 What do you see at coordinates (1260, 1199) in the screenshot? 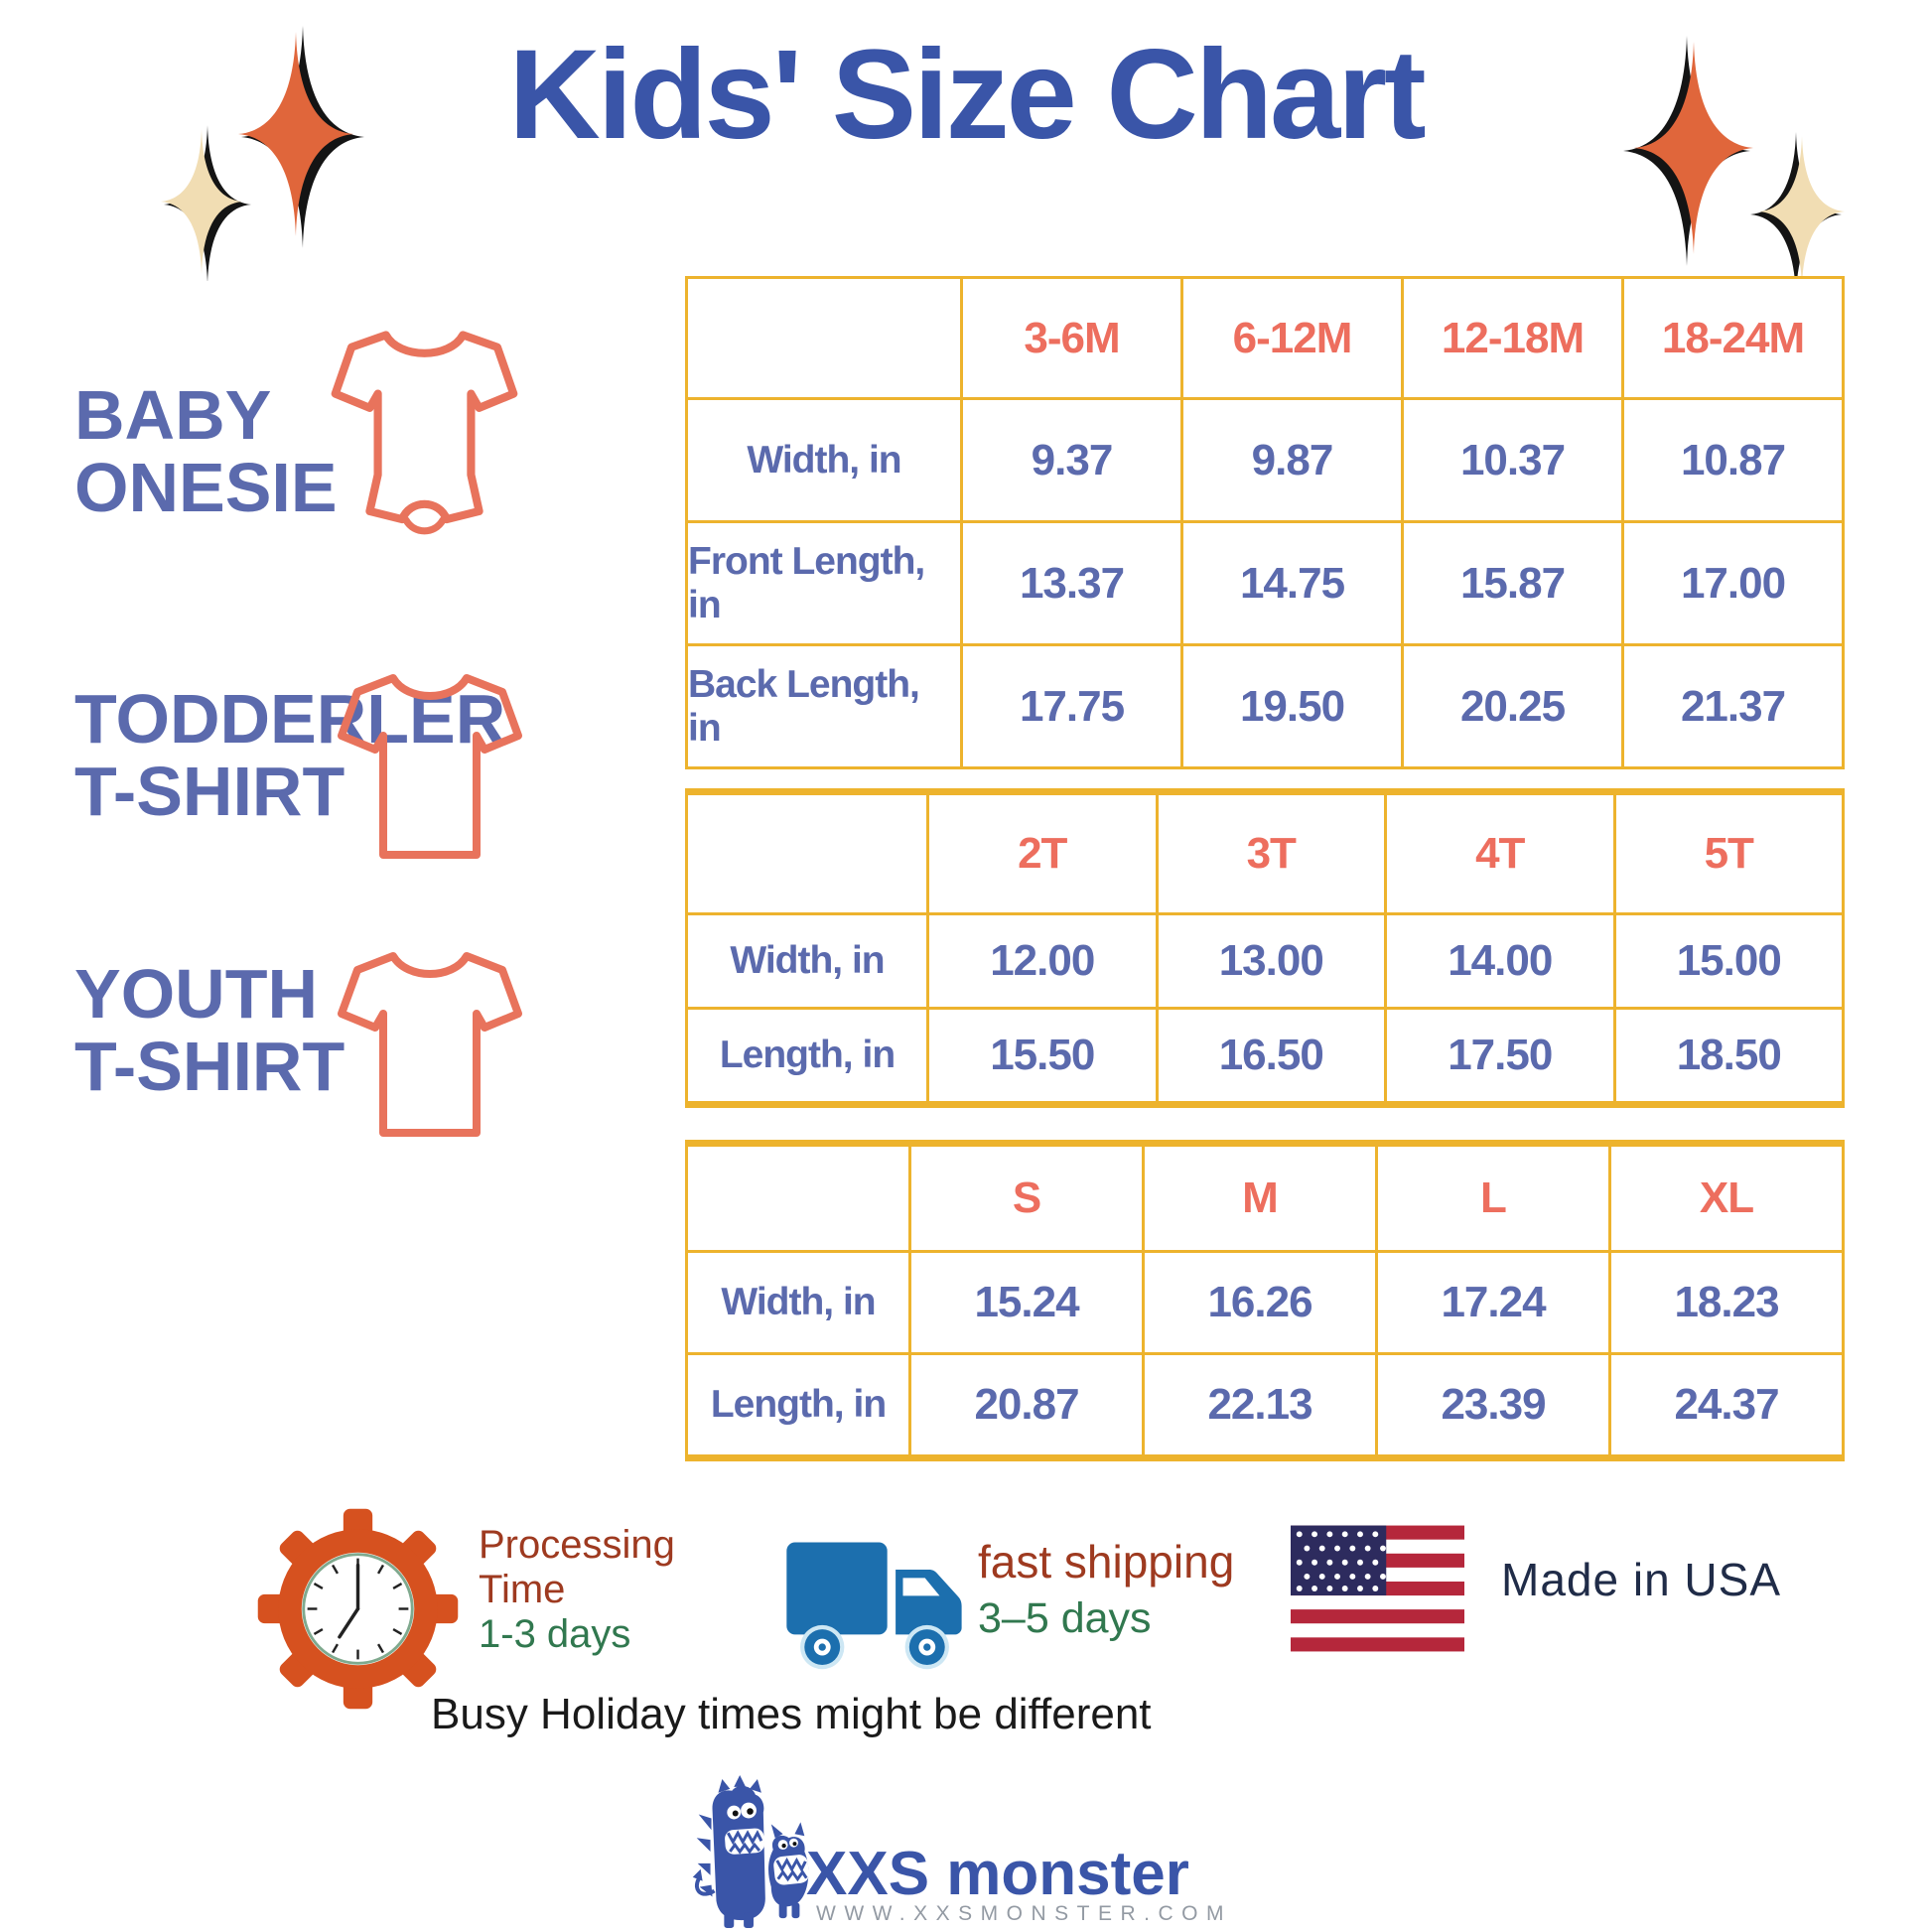
I see `size-col-header: M` at bounding box center [1260, 1199].